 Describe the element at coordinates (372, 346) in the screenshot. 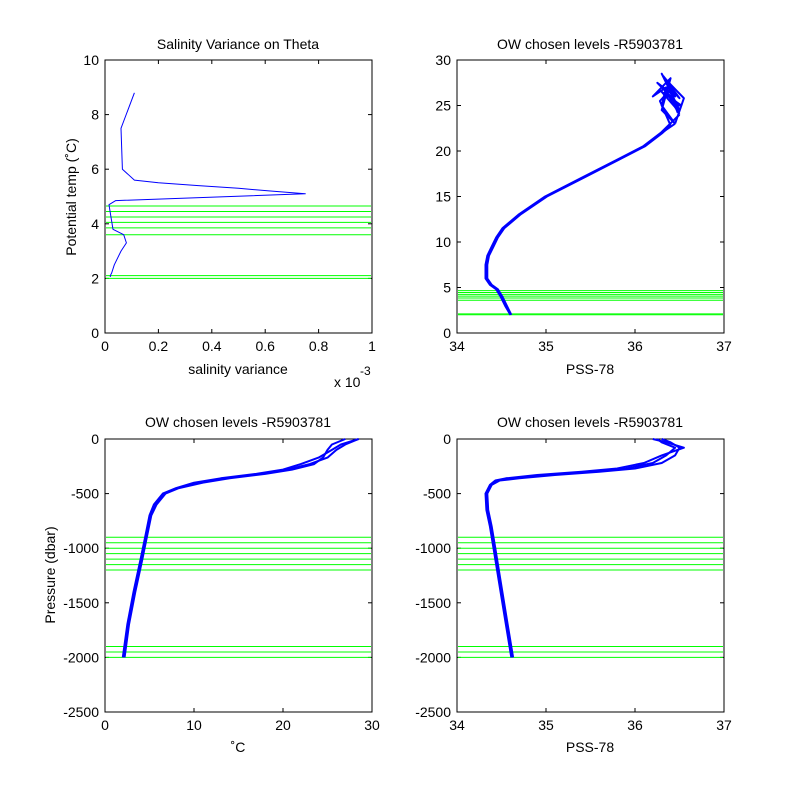

I see `salvar-x-tick-label: 1` at that location.